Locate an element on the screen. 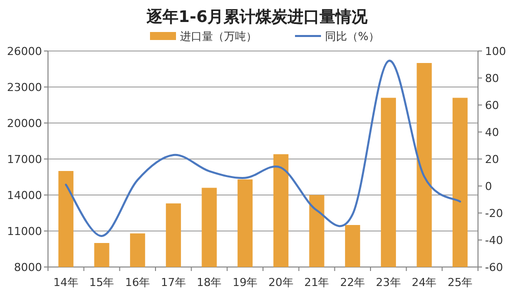 The height and width of the screenshot is (296, 514). y2-tick-label: -40 is located at coordinates (494, 240).